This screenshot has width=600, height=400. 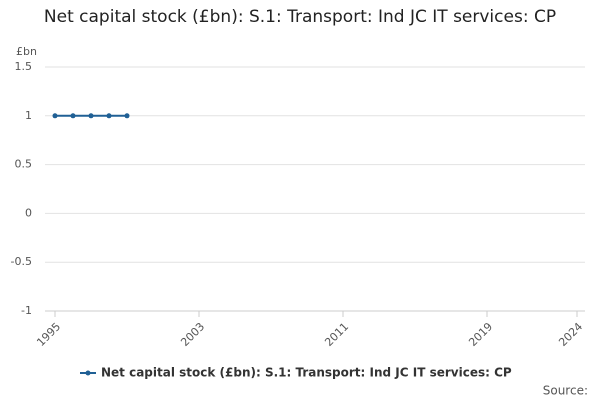 I want to click on y-tick-label: -0.5, so click(x=21, y=261).